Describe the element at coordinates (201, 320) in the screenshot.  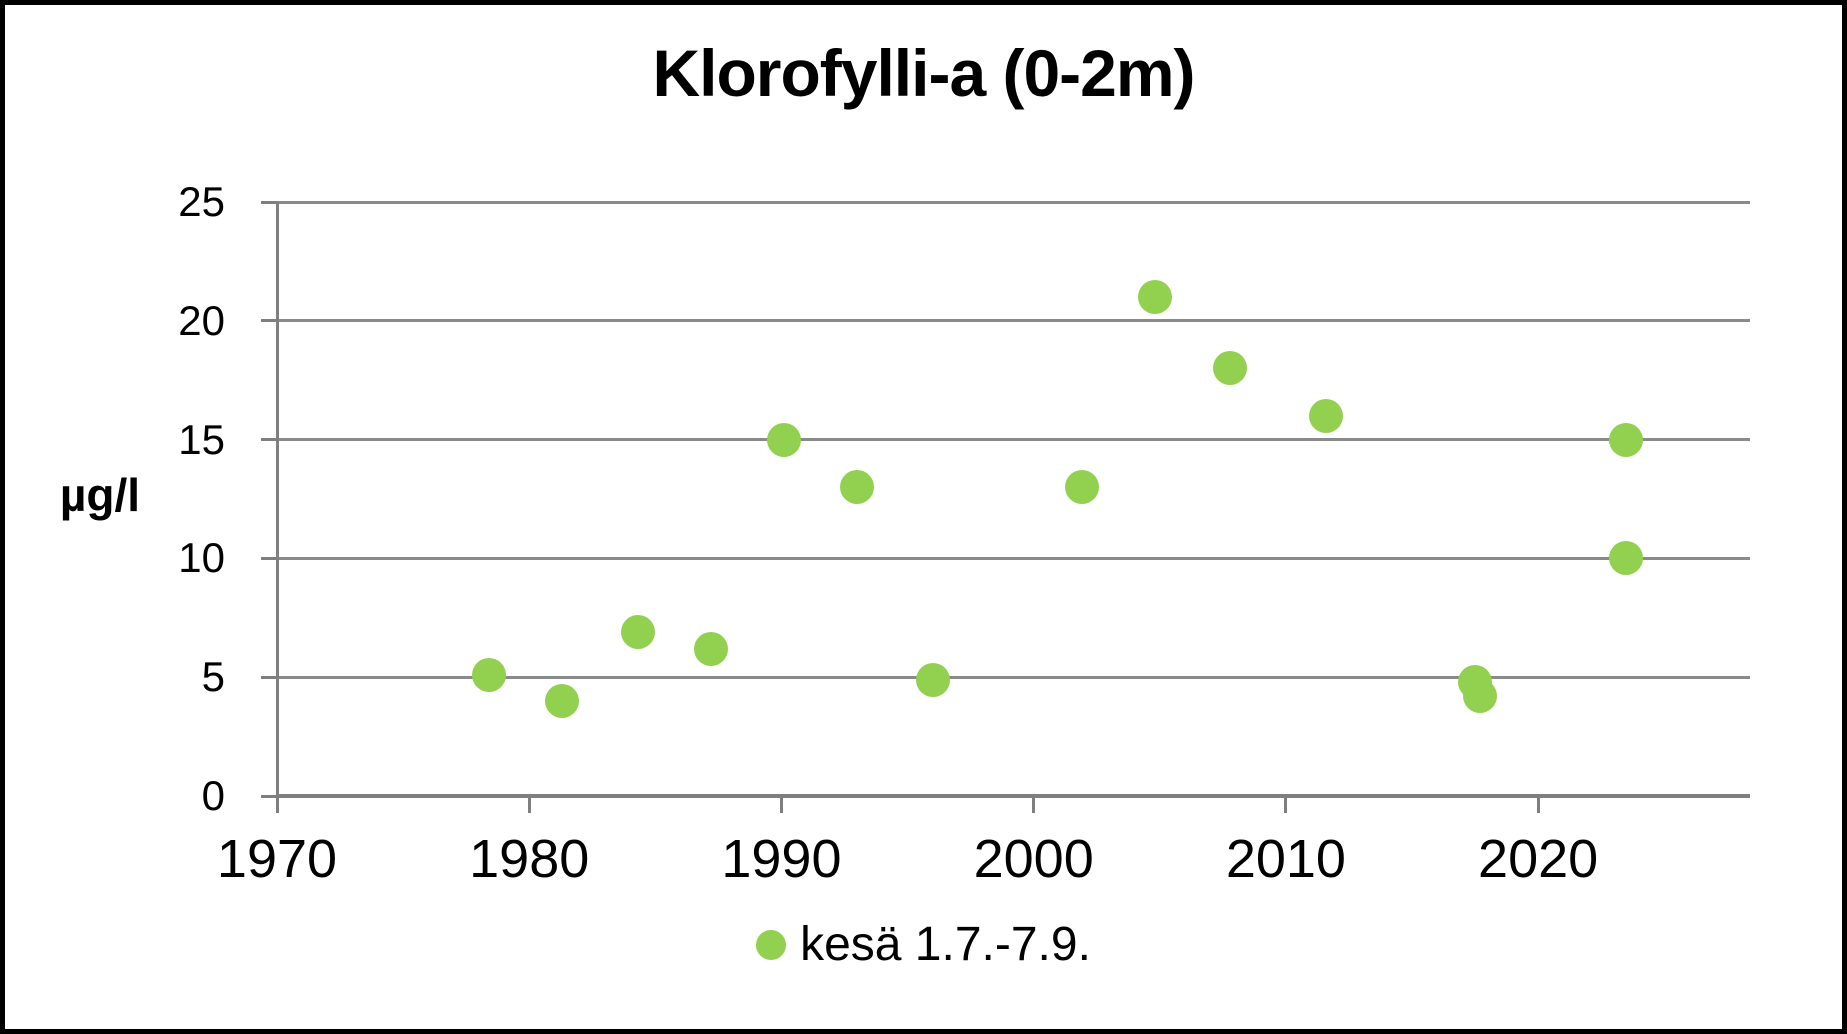
I see `y-tick-label: 20` at that location.